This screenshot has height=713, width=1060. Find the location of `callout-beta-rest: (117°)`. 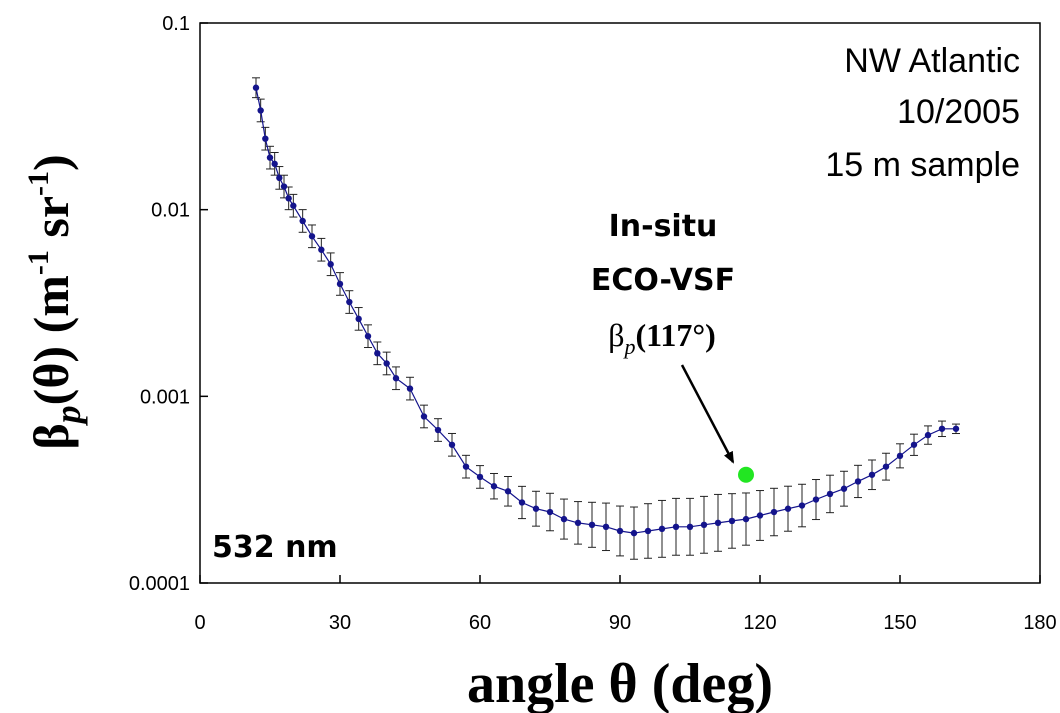

callout-beta-rest: (117°) is located at coordinates (675, 335).